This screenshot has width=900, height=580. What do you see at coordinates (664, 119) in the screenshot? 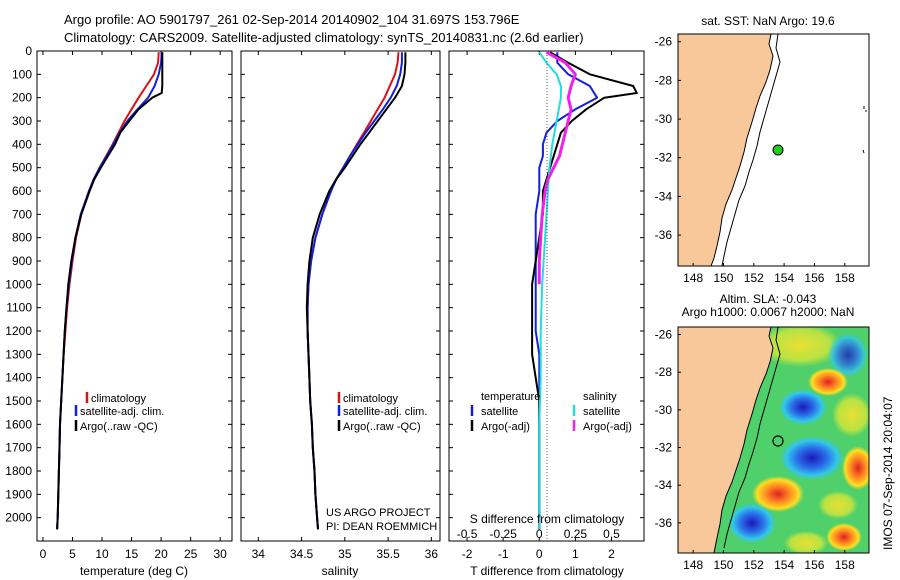
I see `lat-tick-label: -30` at bounding box center [664, 119].